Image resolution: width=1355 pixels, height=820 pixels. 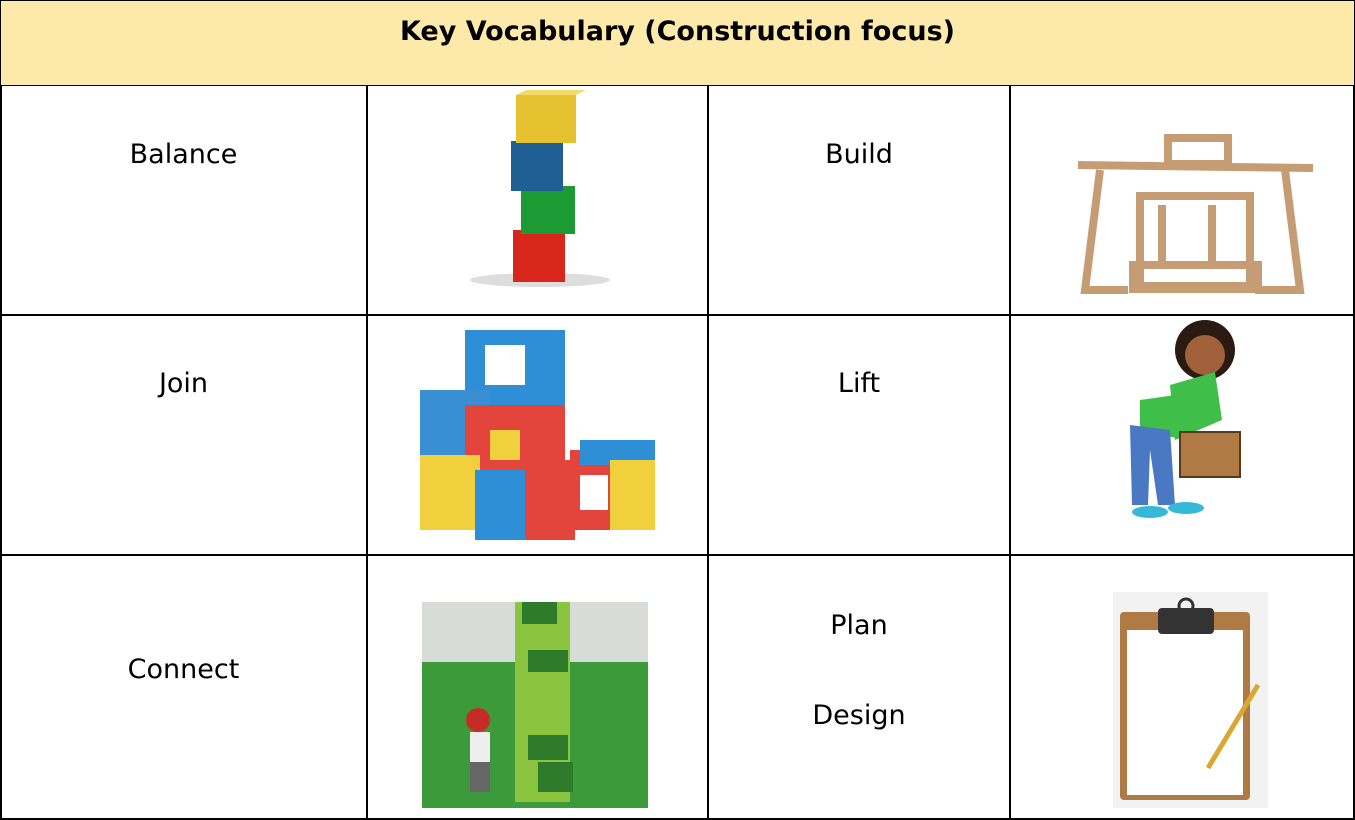 What do you see at coordinates (677, 31) in the screenshot?
I see `table-title: Key Vocabulary (Construction focus)` at bounding box center [677, 31].